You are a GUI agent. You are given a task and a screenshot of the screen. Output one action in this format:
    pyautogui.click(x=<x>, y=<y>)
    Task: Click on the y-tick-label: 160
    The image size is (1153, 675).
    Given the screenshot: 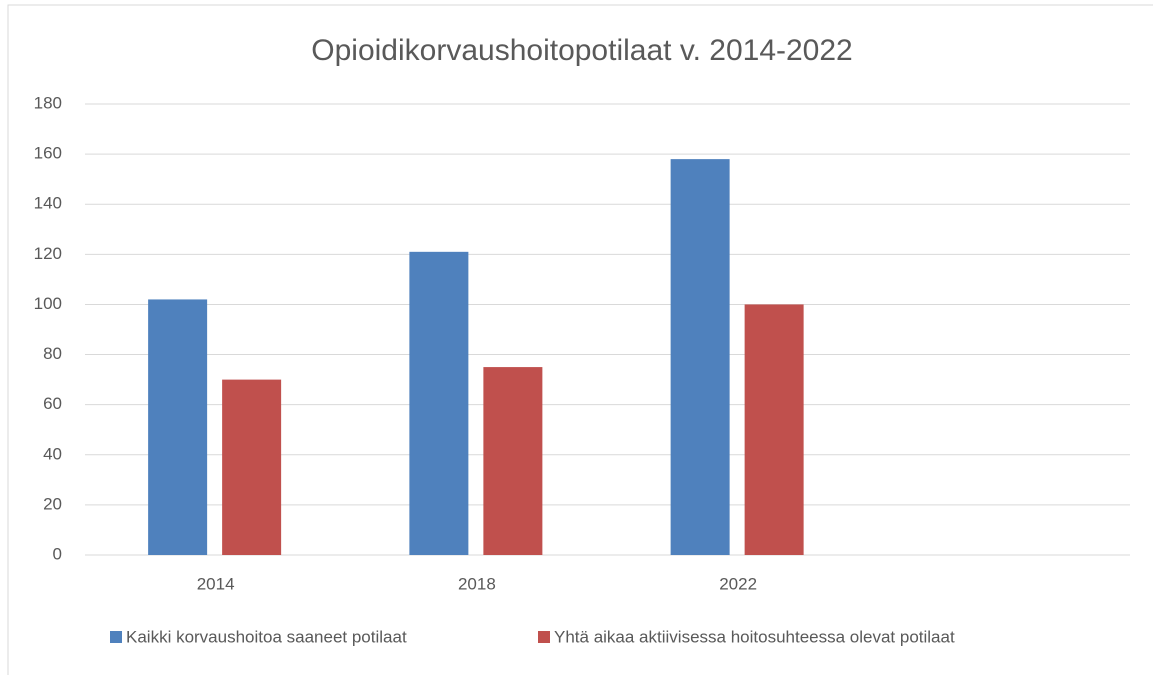 What is the action you would take?
    pyautogui.click(x=48, y=153)
    